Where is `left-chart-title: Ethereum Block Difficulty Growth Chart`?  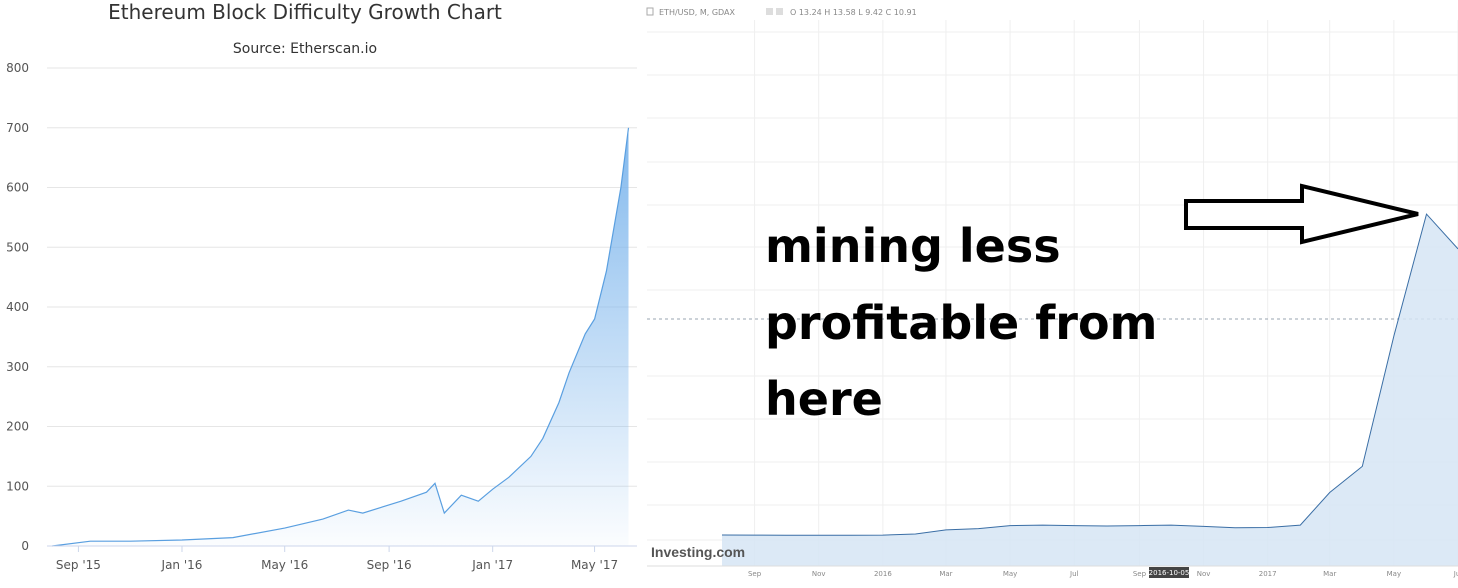
left-chart-title: Ethereum Block Difficulty Growth Chart is located at coordinates (305, 12).